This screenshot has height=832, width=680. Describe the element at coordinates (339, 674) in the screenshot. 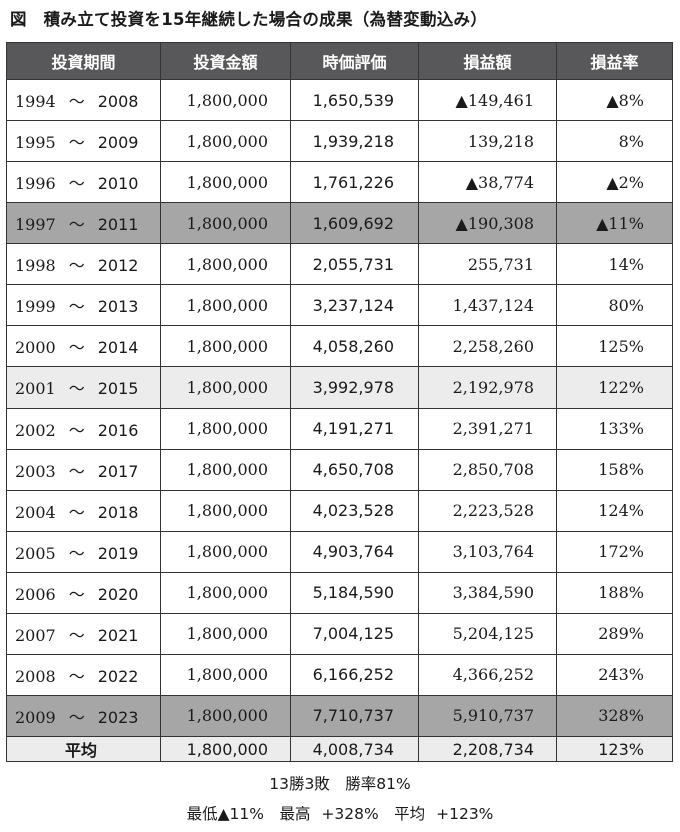

I see `table-row: 2008 〜 2022 1,800,000 6,166,252 4,366,252 243%` at that location.